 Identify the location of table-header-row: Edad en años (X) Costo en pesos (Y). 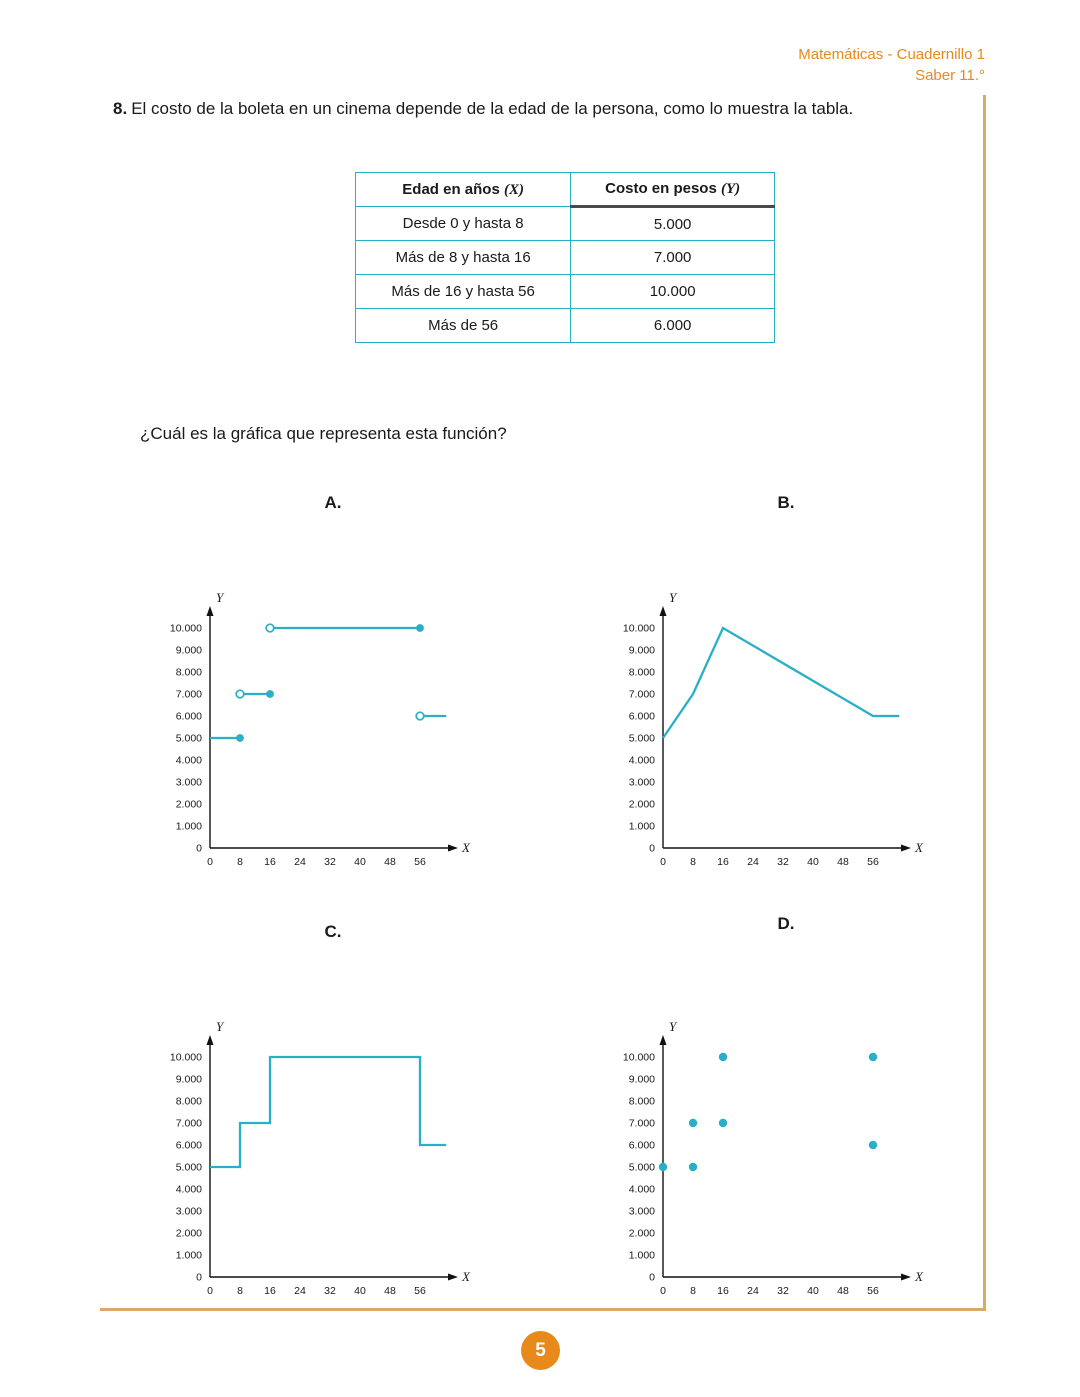
(564, 190).